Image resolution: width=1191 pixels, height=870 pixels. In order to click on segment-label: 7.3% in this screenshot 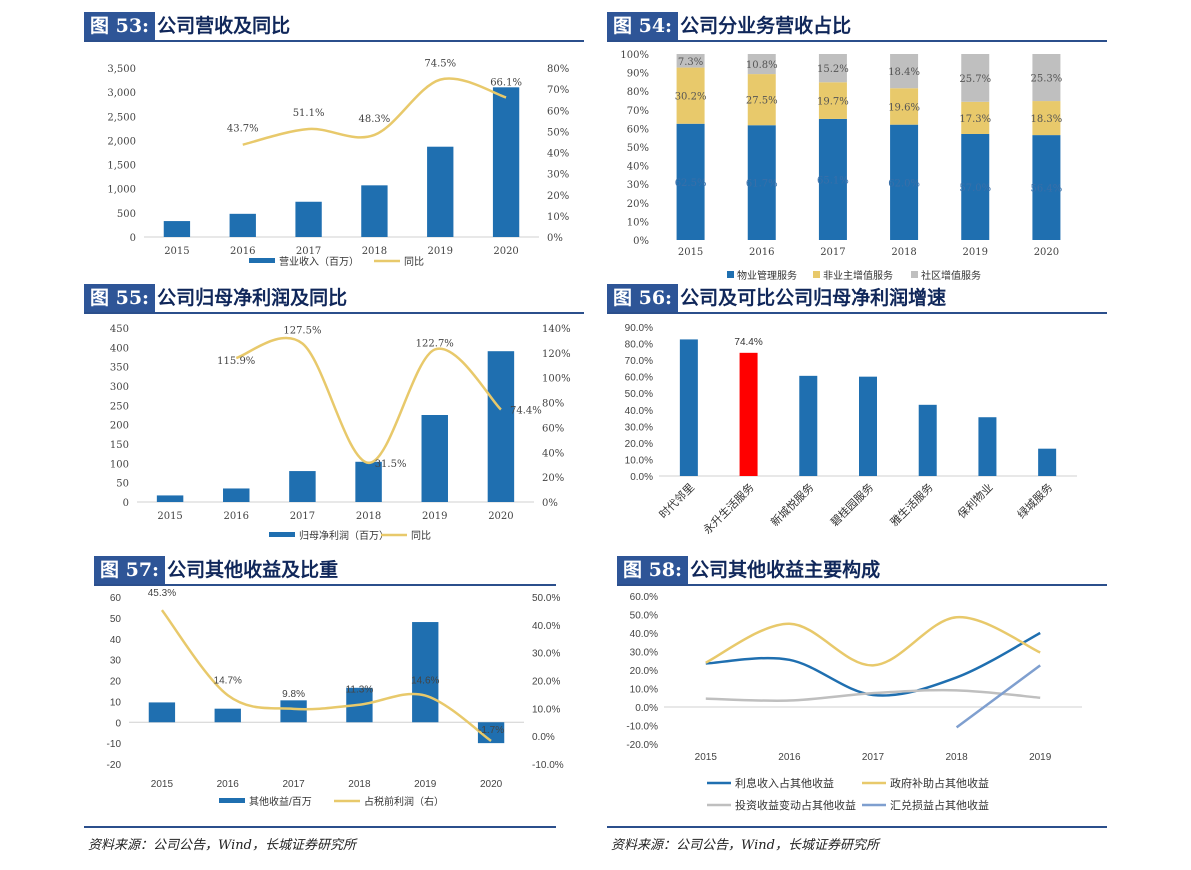, I will do `click(690, 62)`.